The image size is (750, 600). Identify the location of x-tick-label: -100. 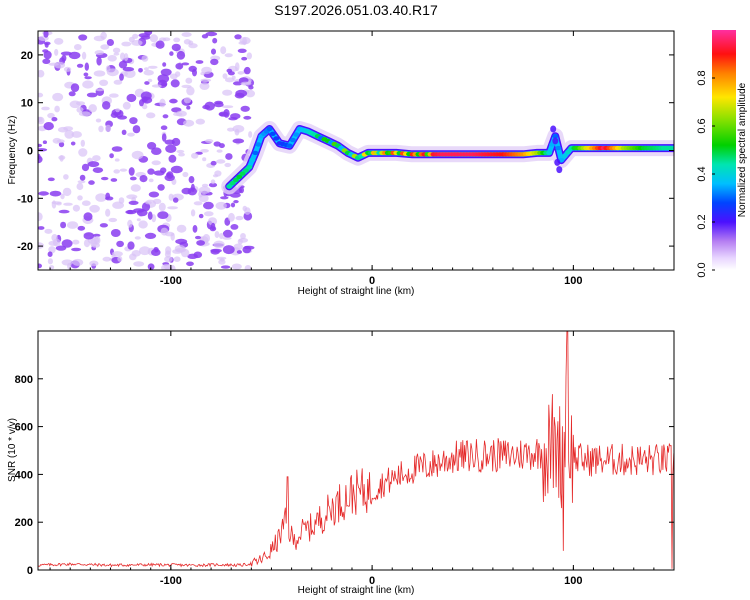
(171, 281).